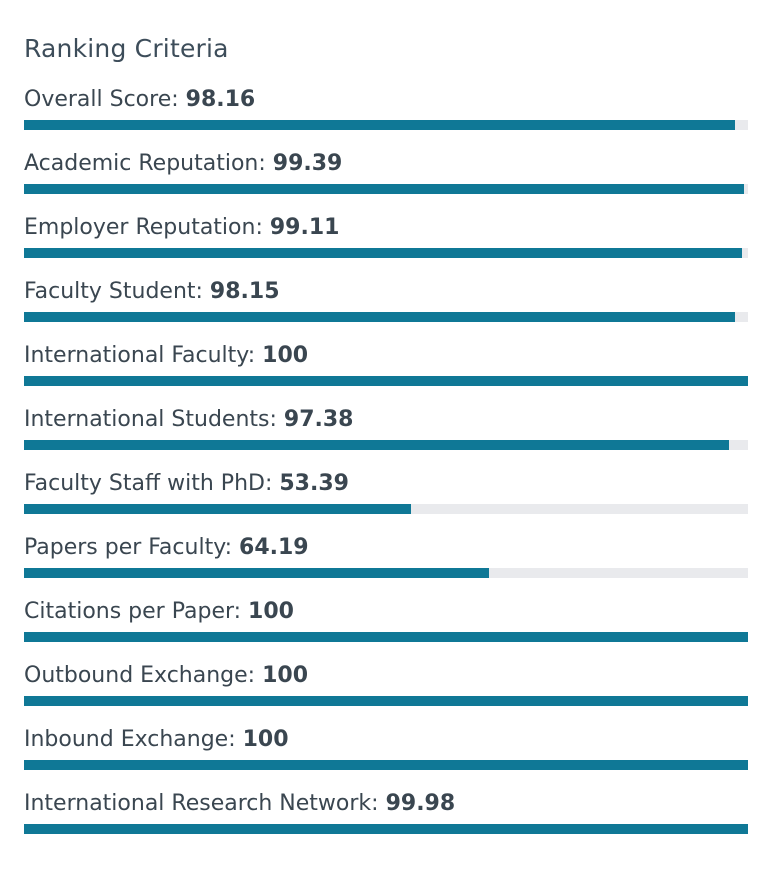 This screenshot has height=876, width=776. What do you see at coordinates (148, 483) in the screenshot?
I see `criterion-label: Faculty Staff with PhD:` at bounding box center [148, 483].